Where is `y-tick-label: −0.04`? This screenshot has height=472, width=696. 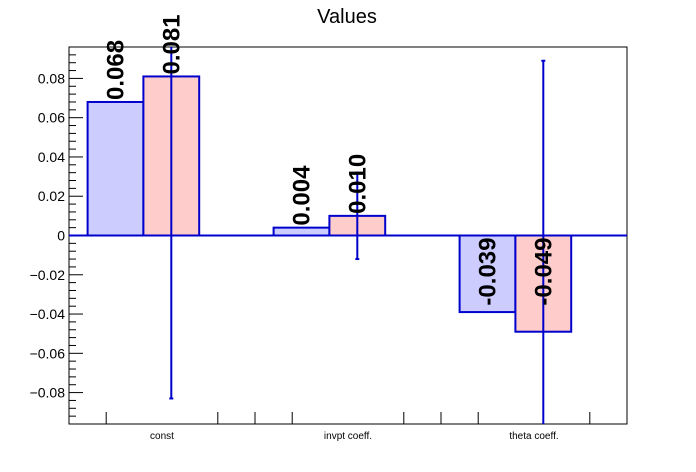 y-tick-label: −0.04 is located at coordinates (48, 314).